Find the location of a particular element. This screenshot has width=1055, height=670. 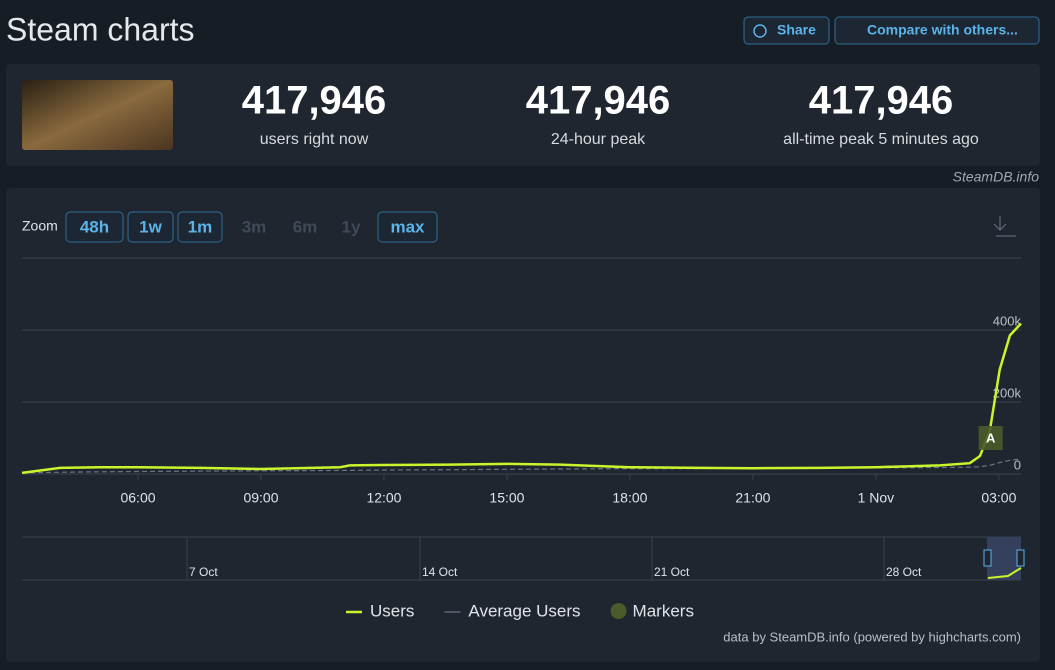

x-tick-label: 1 Nov is located at coordinates (876, 498).